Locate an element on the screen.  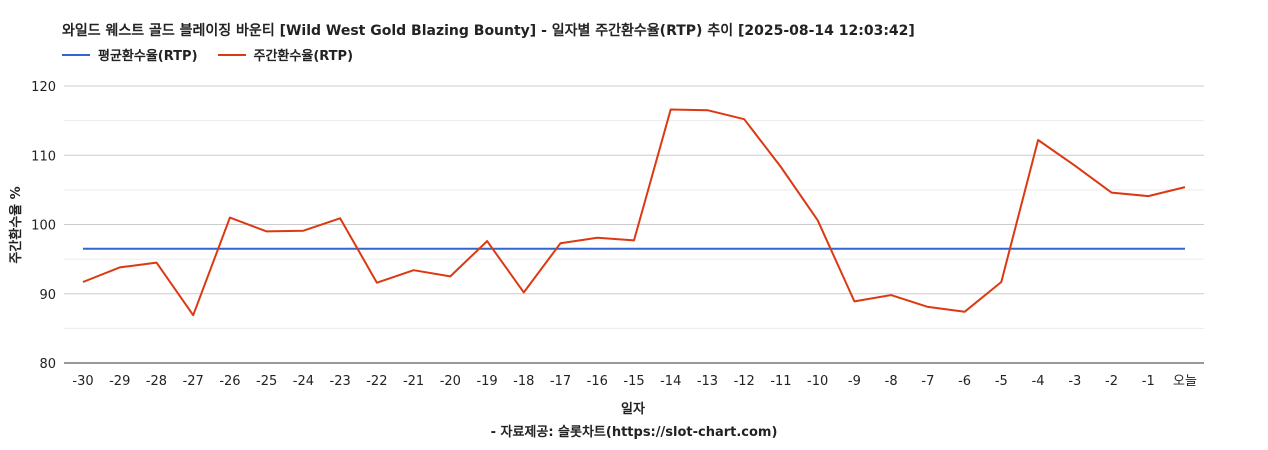
x-tick-label: -17 is located at coordinates (560, 381).